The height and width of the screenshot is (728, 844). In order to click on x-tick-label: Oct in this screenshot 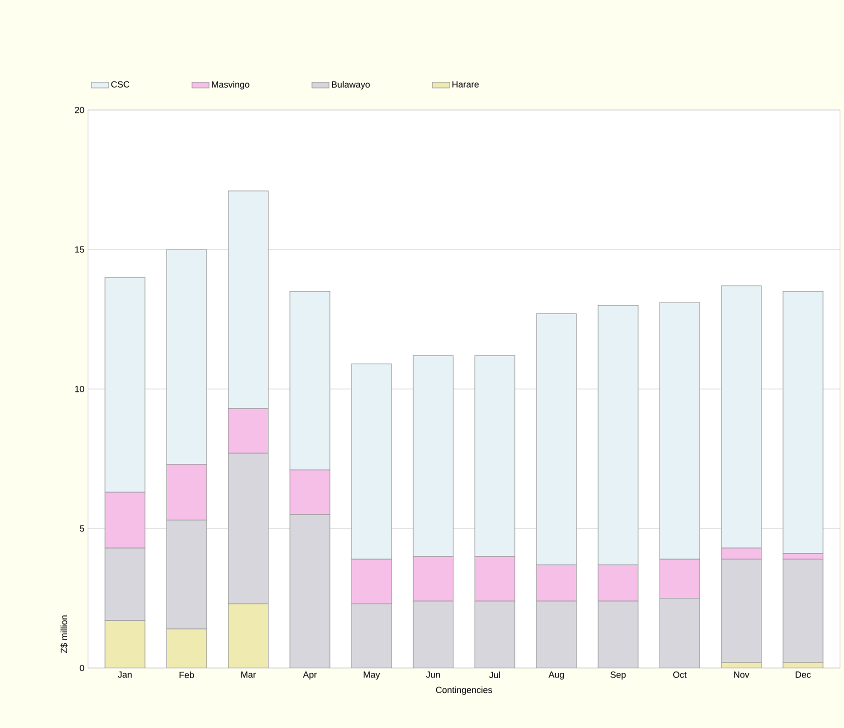, I will do `click(680, 675)`.